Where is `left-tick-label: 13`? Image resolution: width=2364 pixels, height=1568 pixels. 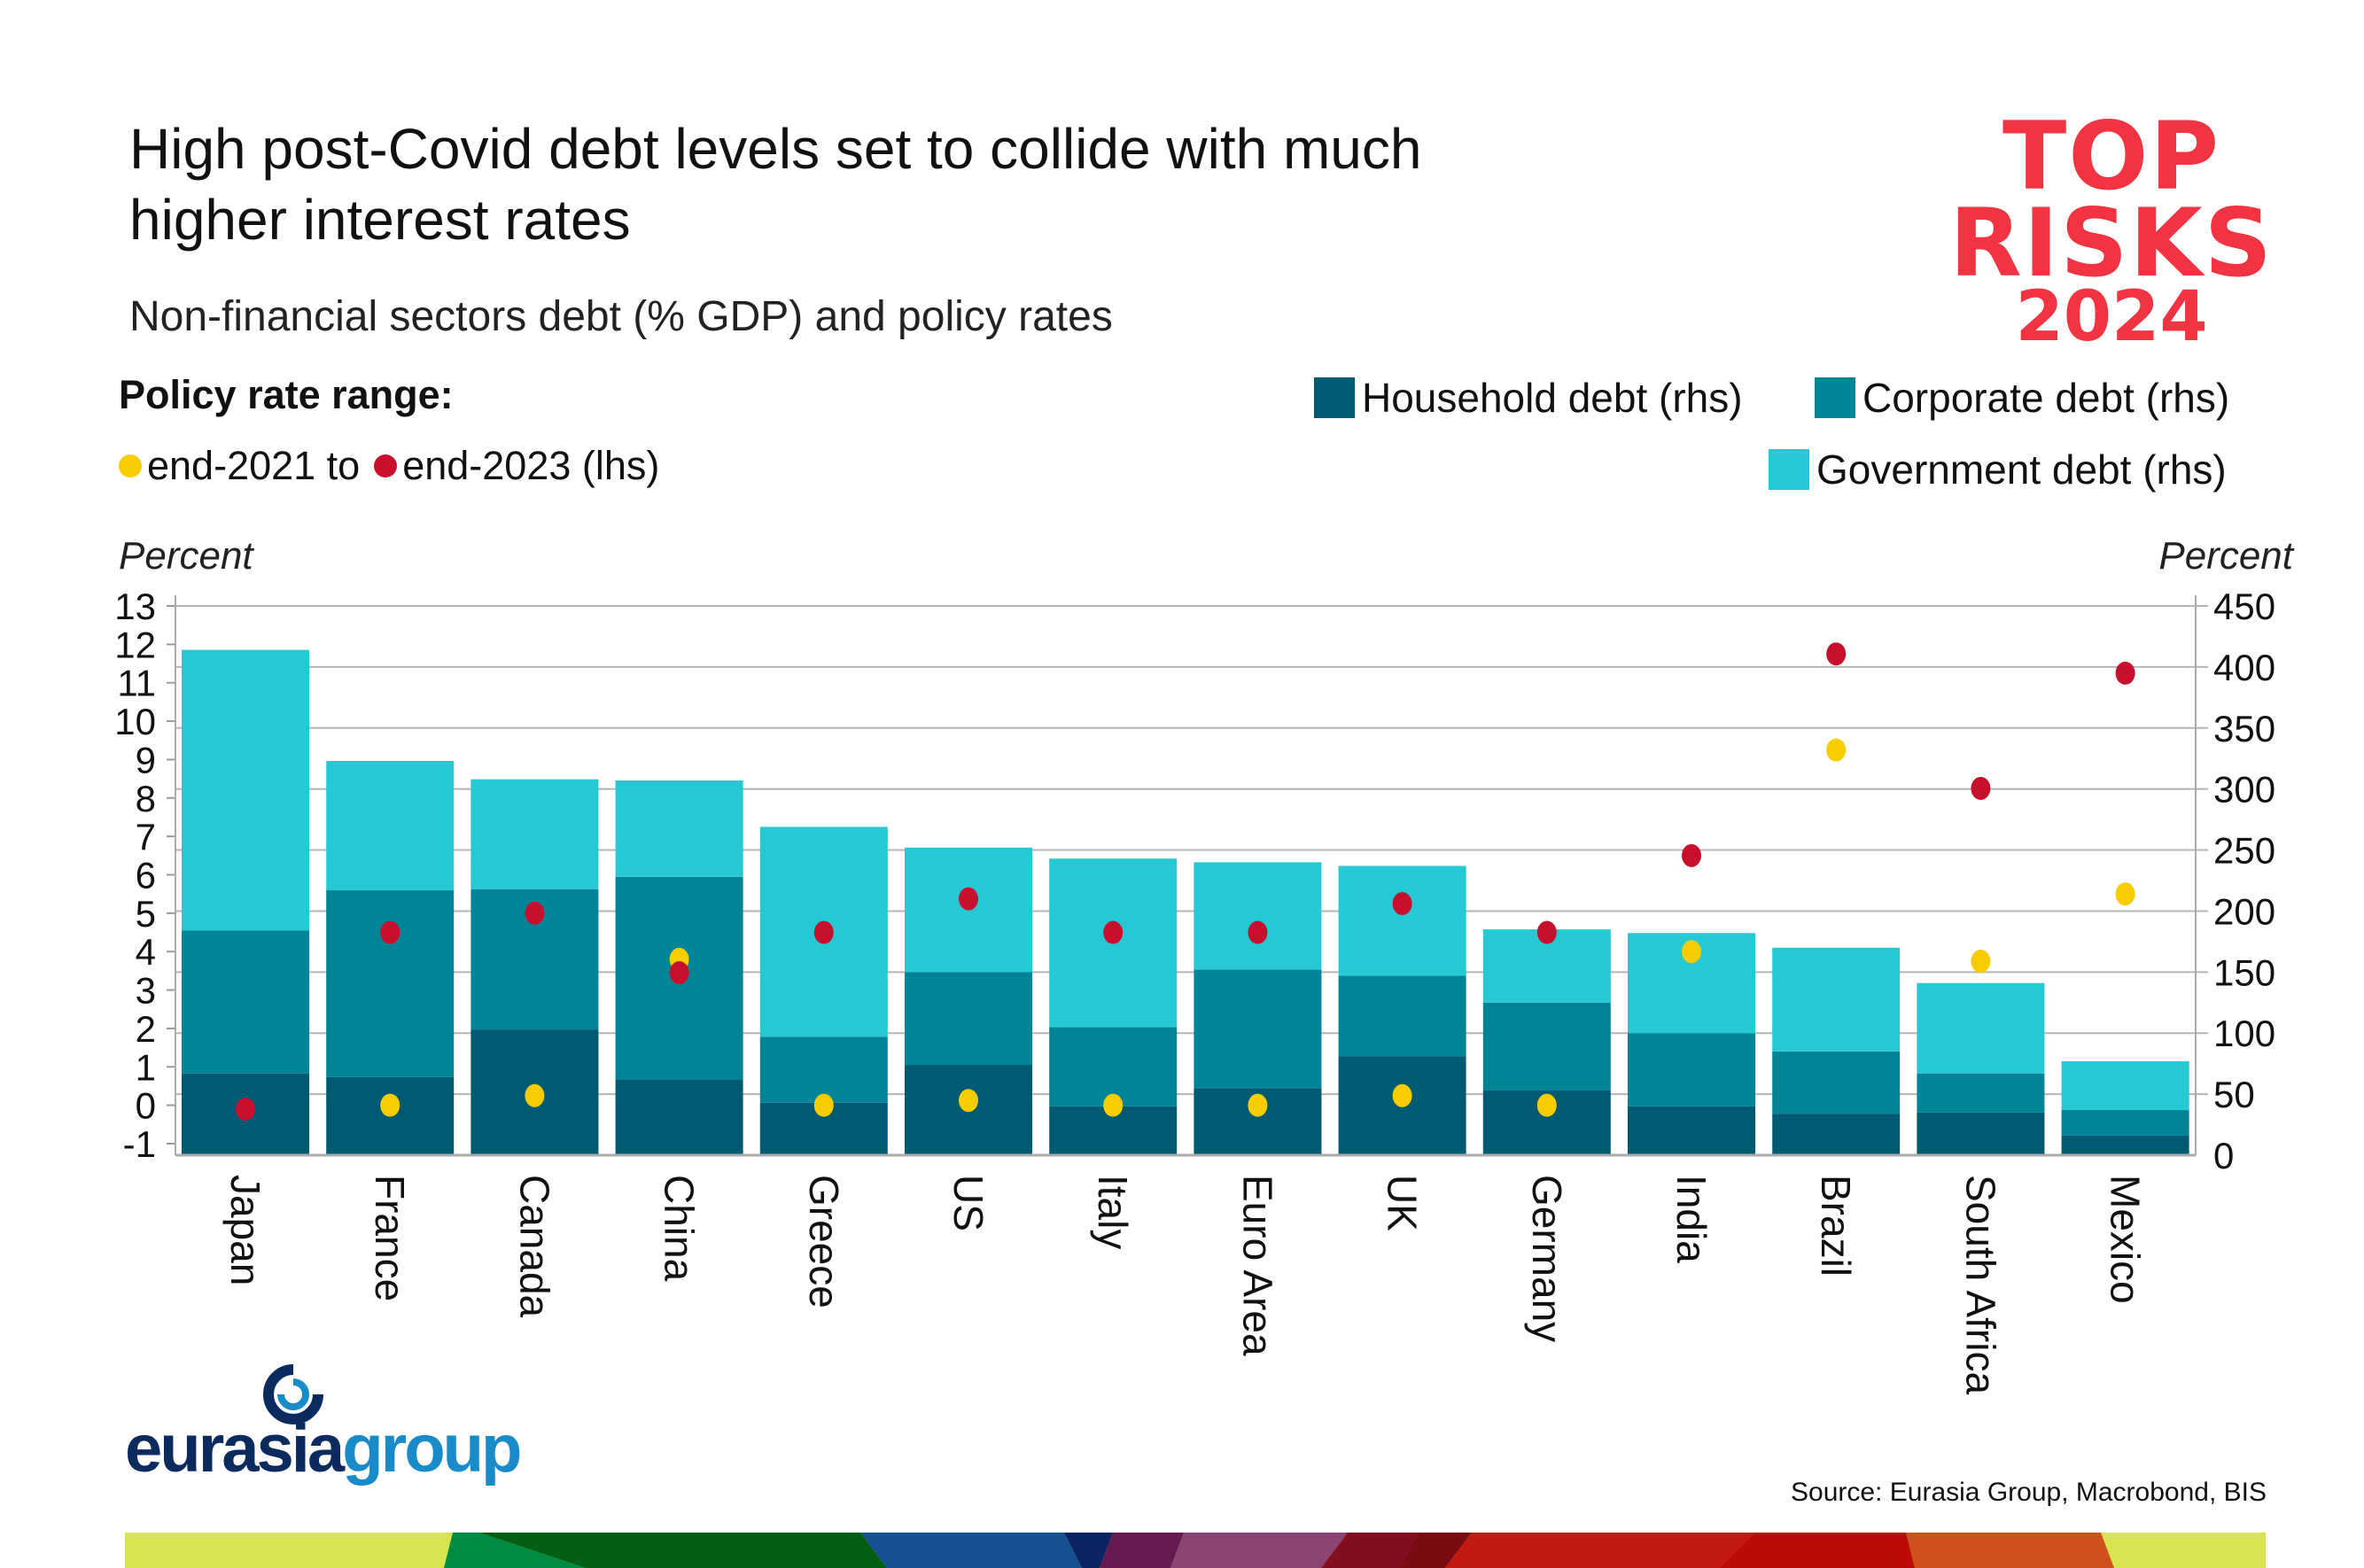 left-tick-label: 13 is located at coordinates (135, 606).